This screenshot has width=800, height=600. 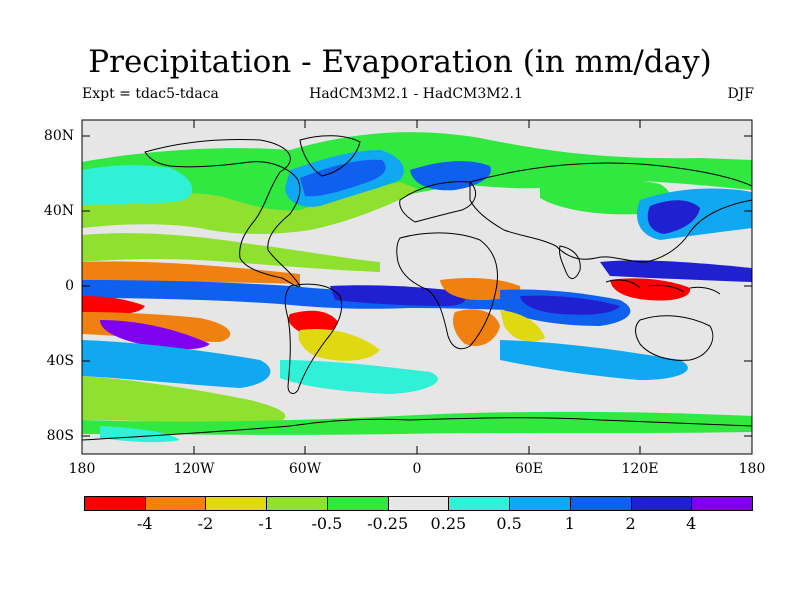 What do you see at coordinates (205, 523) in the screenshot?
I see `colorbar-label: -2` at bounding box center [205, 523].